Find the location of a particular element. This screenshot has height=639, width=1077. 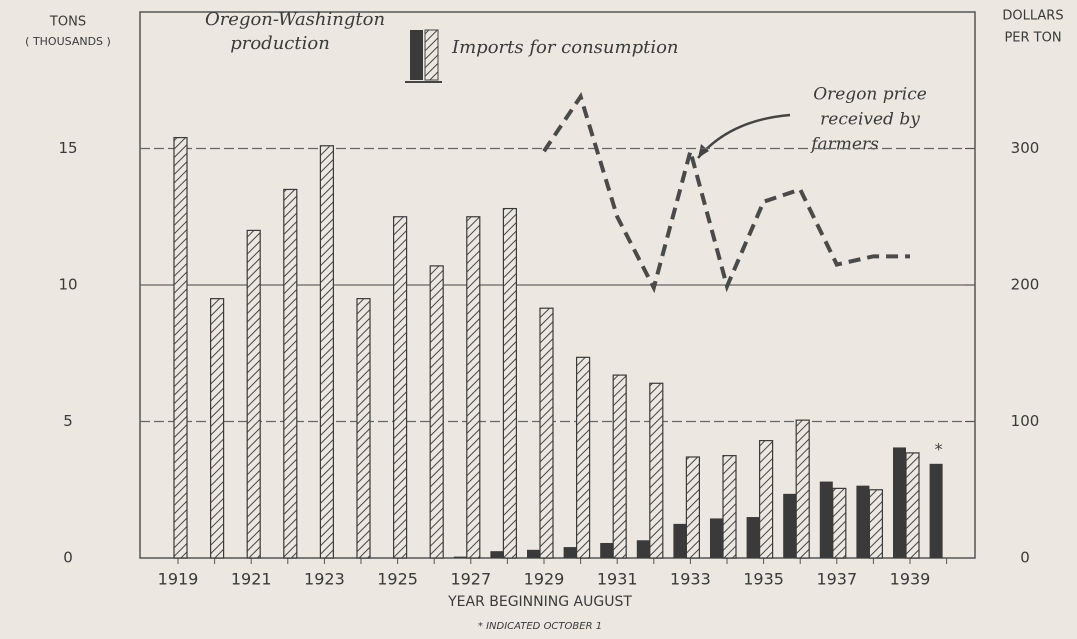

annotation: Oregon price is located at coordinates (870, 95).